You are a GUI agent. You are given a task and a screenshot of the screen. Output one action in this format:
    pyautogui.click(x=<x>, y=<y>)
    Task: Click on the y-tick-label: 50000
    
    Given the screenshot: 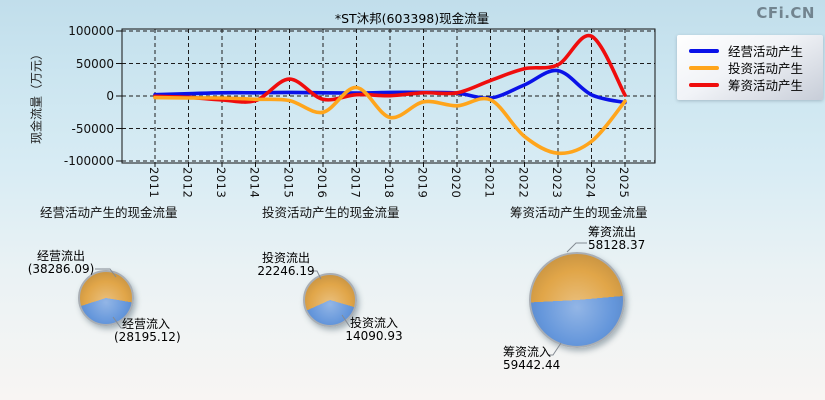 What is the action you would take?
    pyautogui.click(x=94, y=63)
    